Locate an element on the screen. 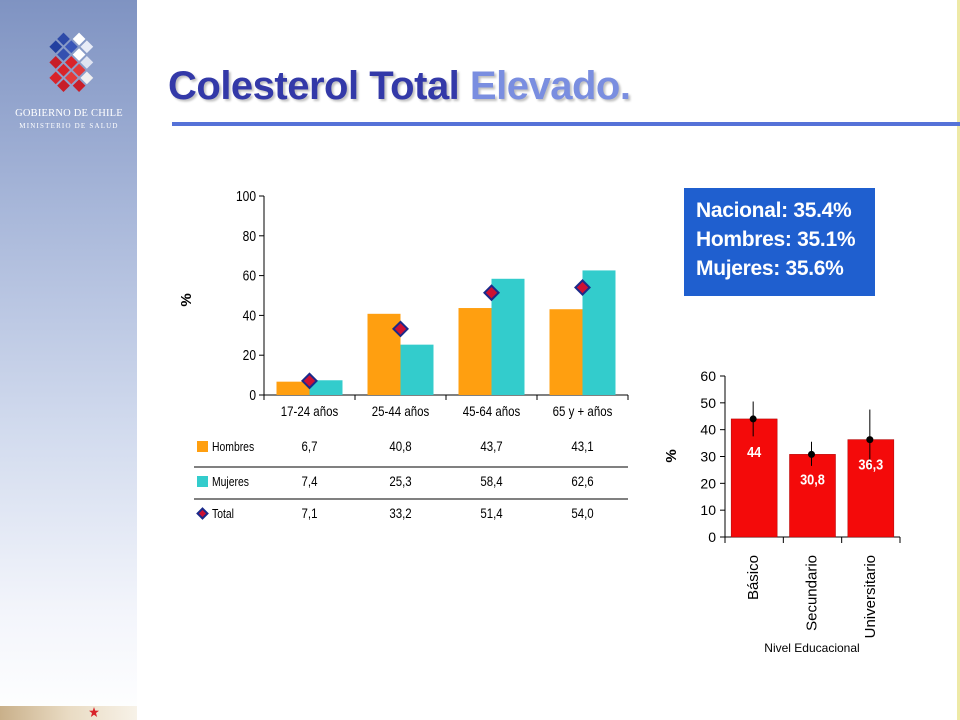 The image size is (960, 720). table-cell-hombres-65-y-a-os: 43,1 is located at coordinates (582, 446).